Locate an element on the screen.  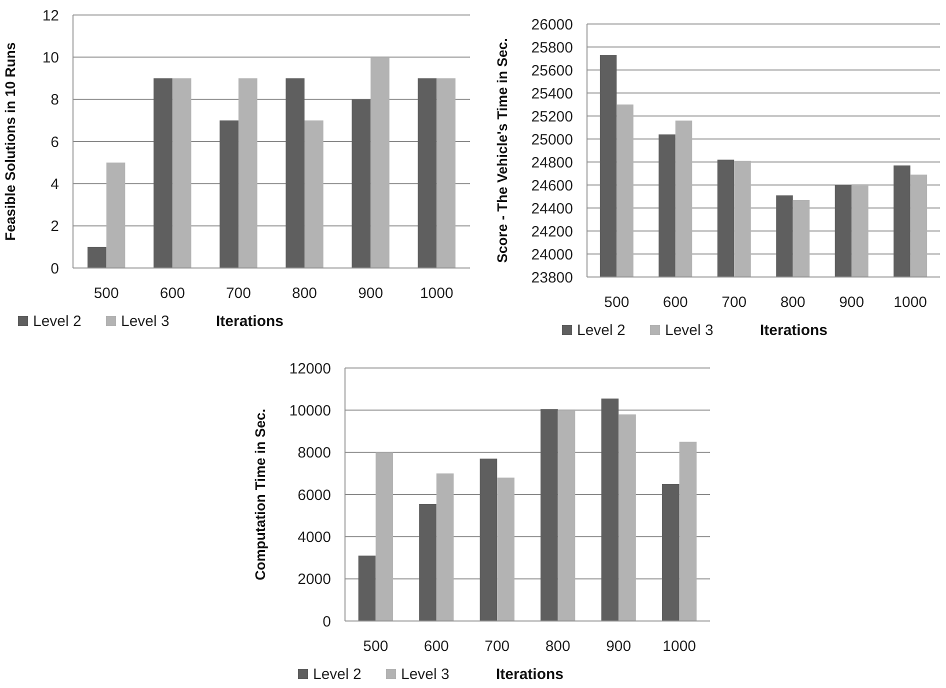
y-tick-label: 10000 is located at coordinates (310, 411).